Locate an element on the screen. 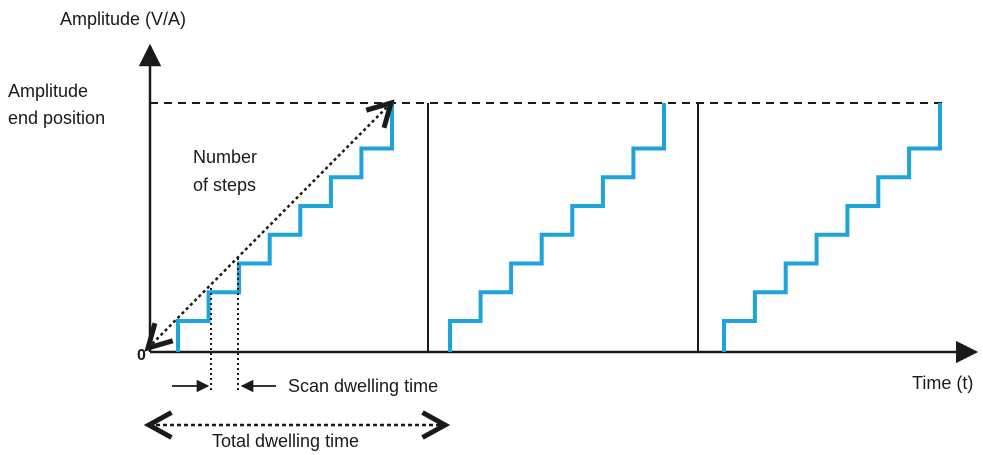  amplitude-end-label-line1: Amplitude is located at coordinates (48, 91).